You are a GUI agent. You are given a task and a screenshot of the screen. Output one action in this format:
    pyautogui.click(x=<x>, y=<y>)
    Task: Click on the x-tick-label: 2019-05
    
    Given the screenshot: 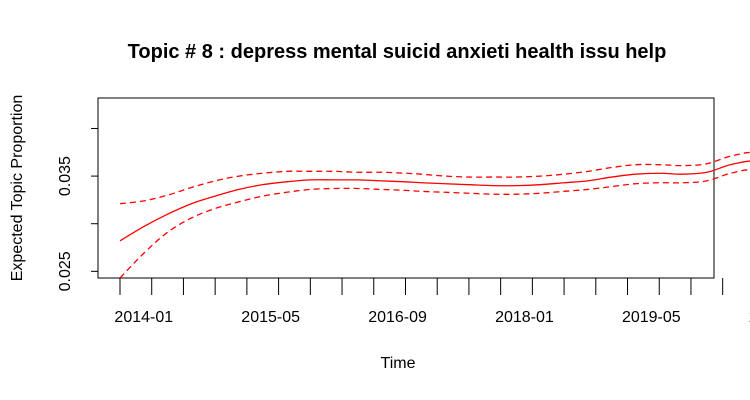 What is the action you would take?
    pyautogui.click(x=651, y=317)
    